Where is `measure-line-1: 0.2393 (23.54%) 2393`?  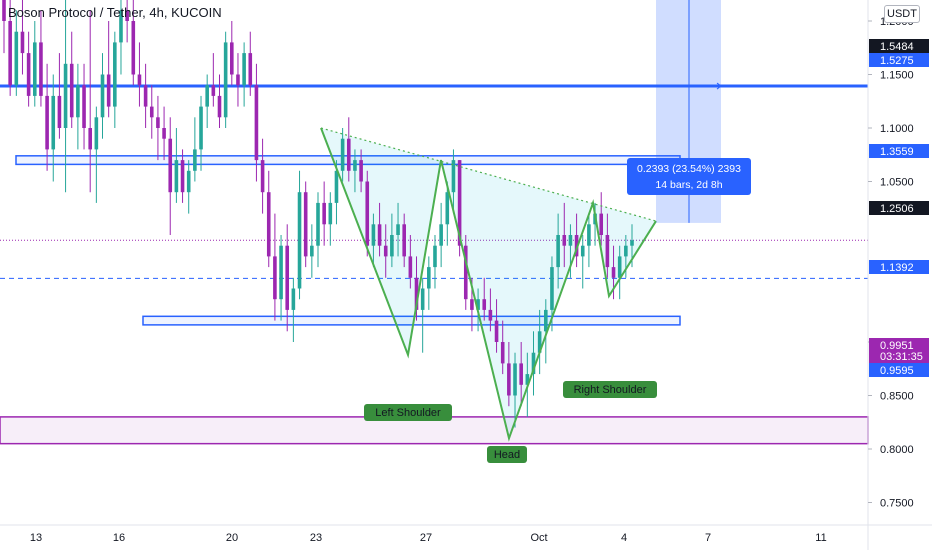
measure-line-1: 0.2393 (23.54%) 2393 is located at coordinates (689, 169).